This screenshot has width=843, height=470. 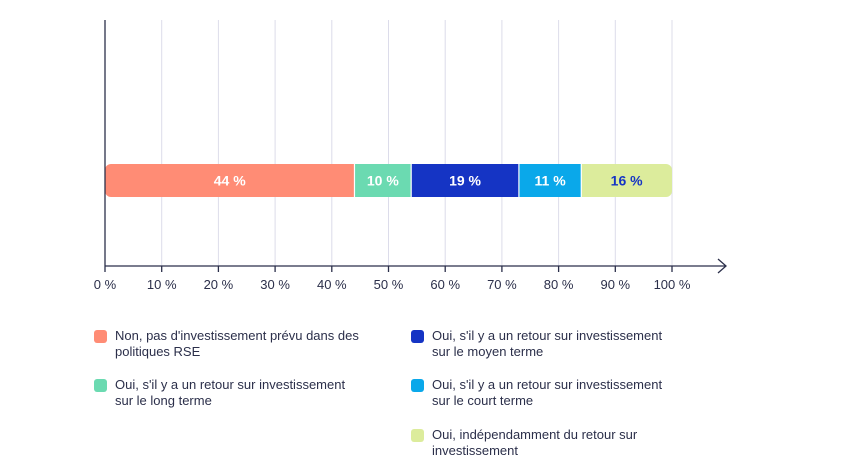 I want to click on bar-segments, so click(x=388, y=180).